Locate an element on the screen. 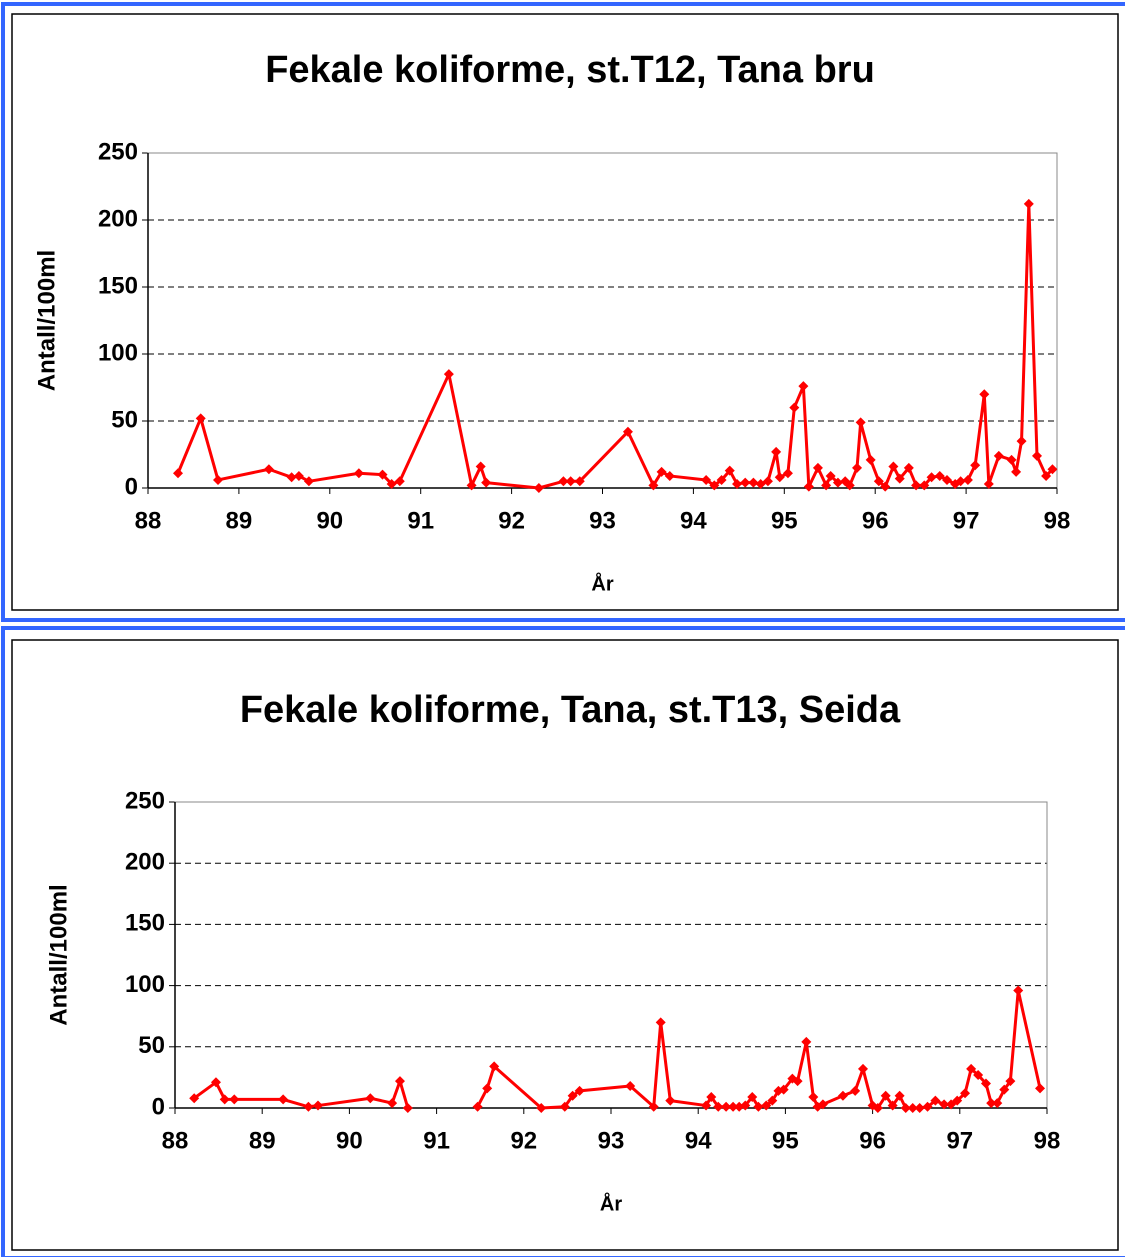  x-tick-label: 95 is located at coordinates (785, 1140).